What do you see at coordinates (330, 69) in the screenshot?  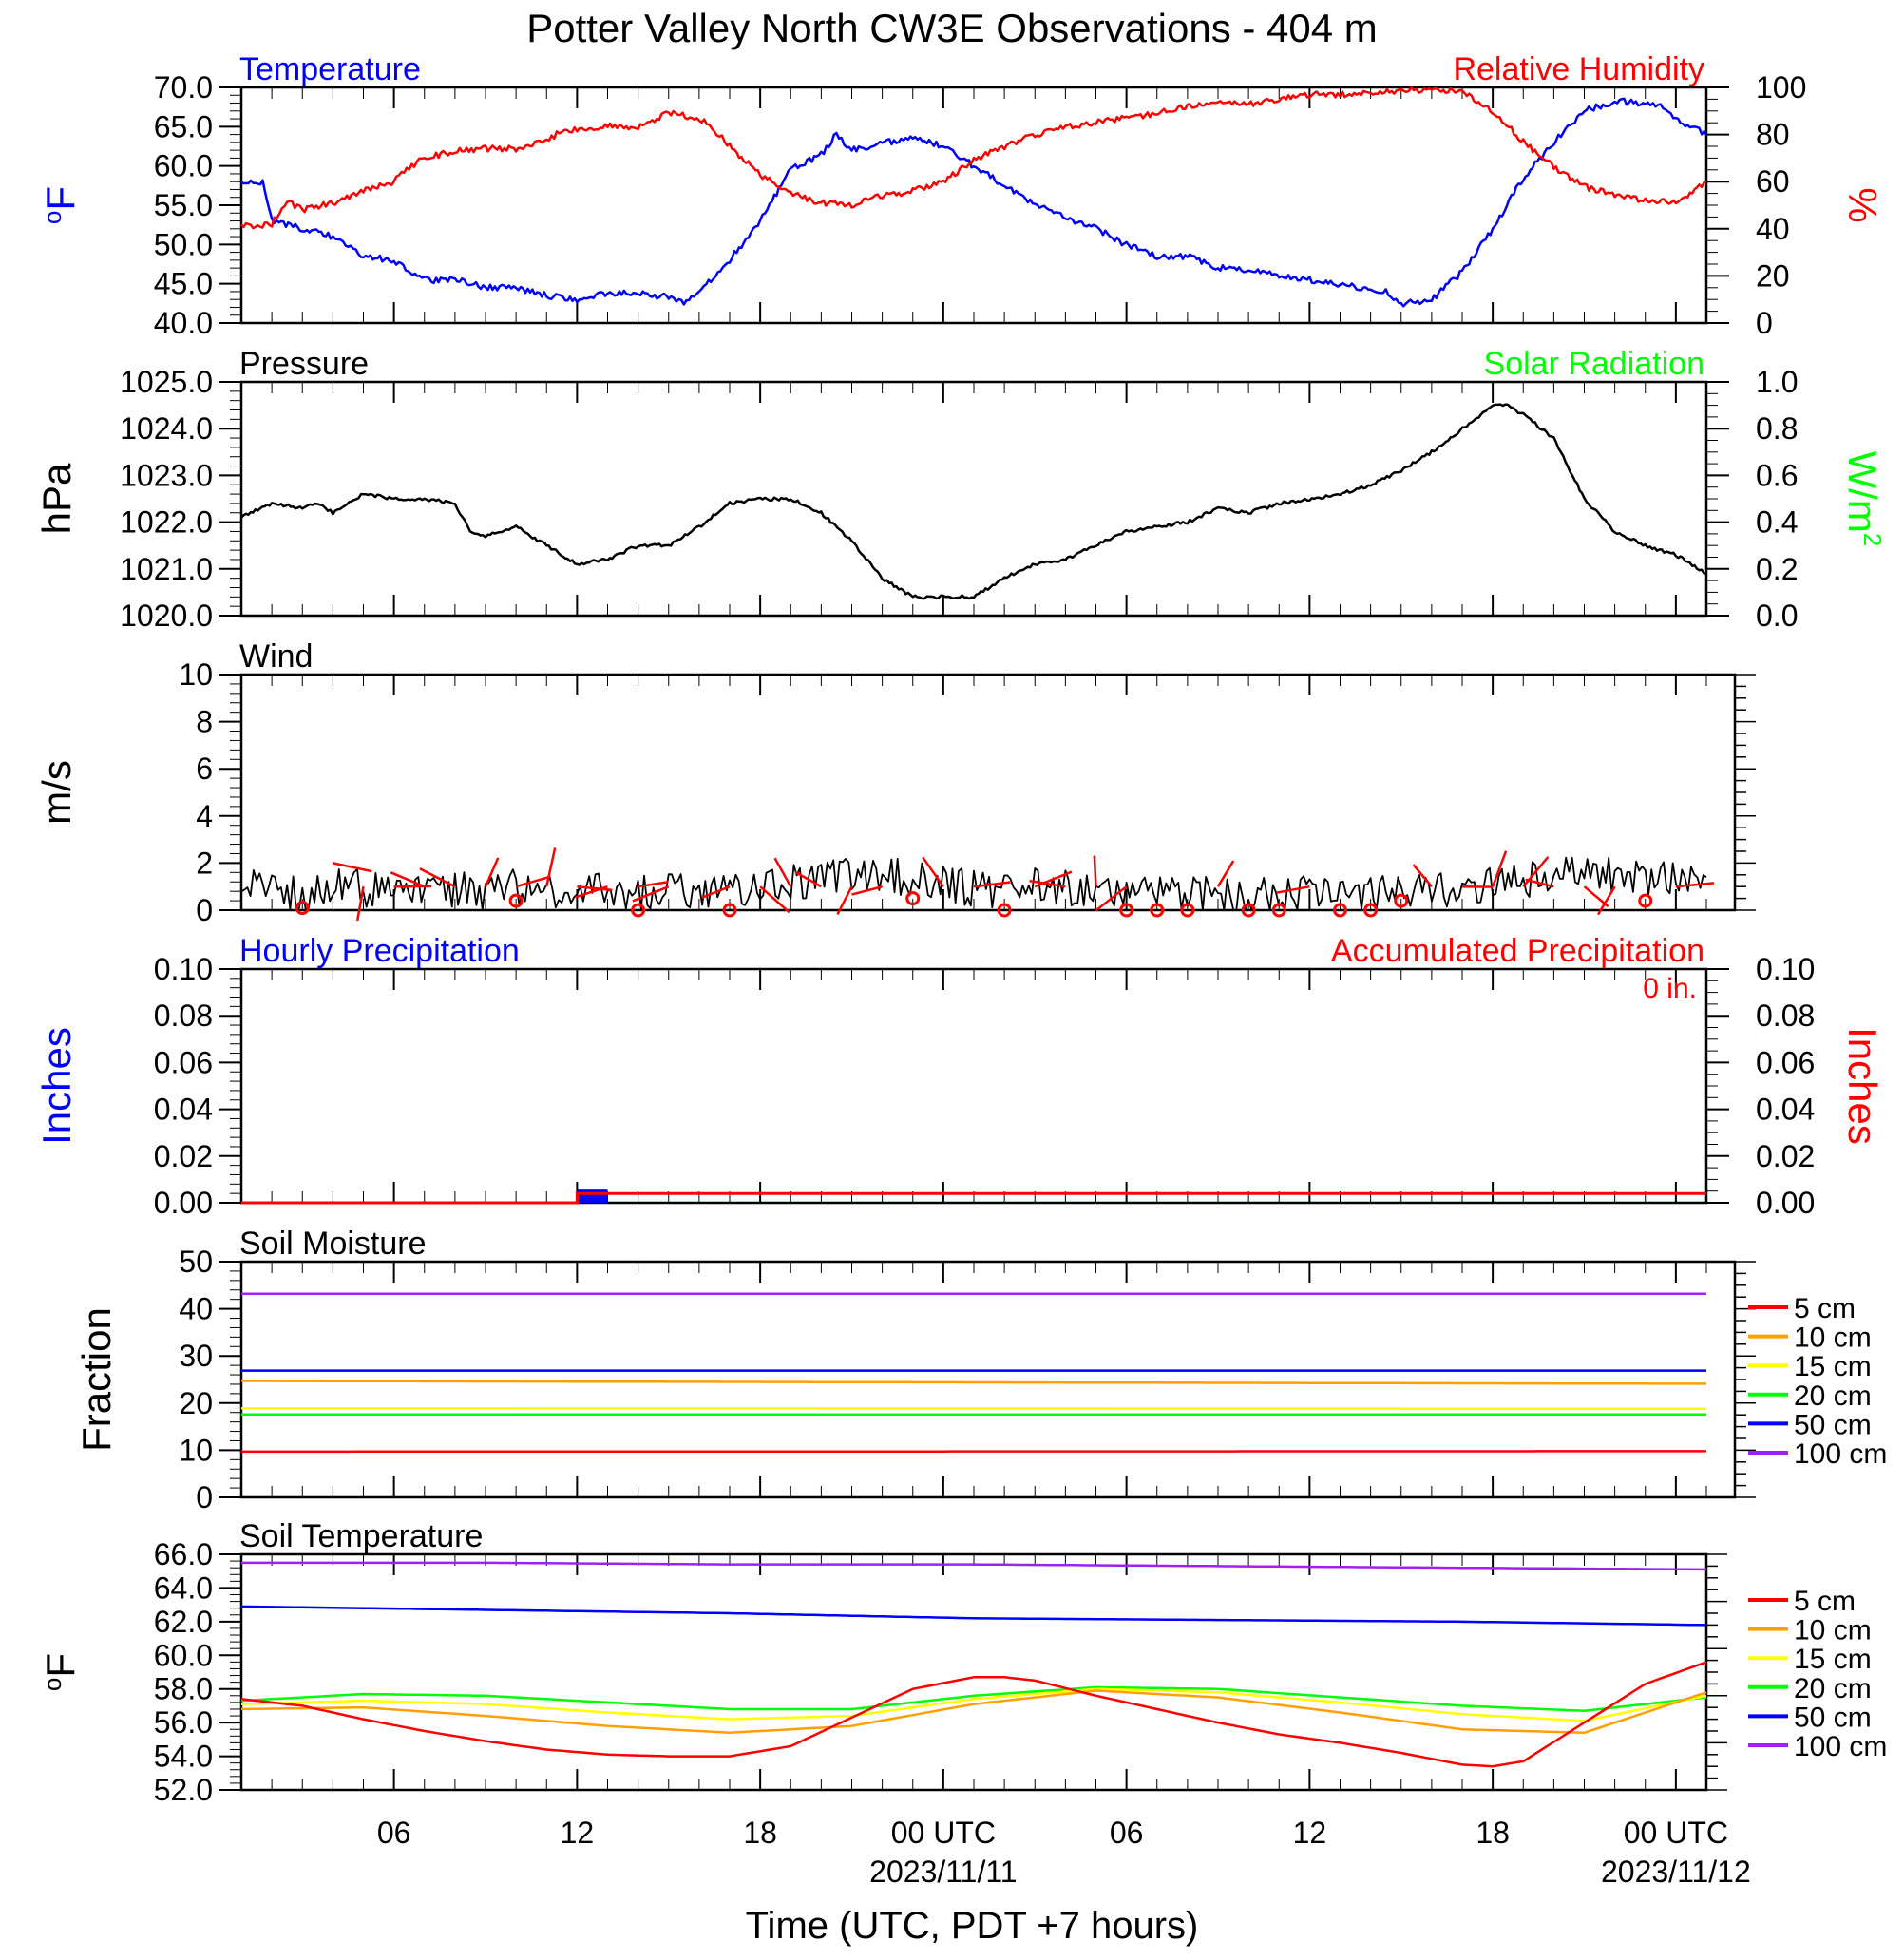 I see `panel-title-left: Temperature` at bounding box center [330, 69].